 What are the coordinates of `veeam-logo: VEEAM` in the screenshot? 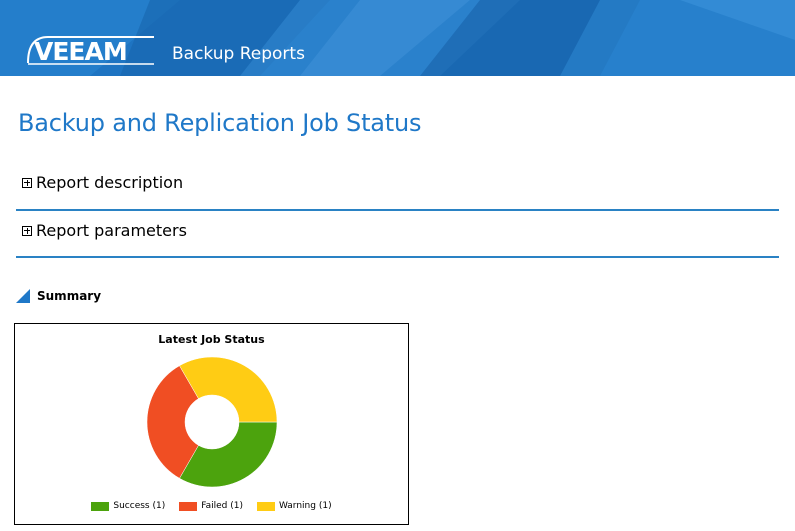 It's located at (90, 51).